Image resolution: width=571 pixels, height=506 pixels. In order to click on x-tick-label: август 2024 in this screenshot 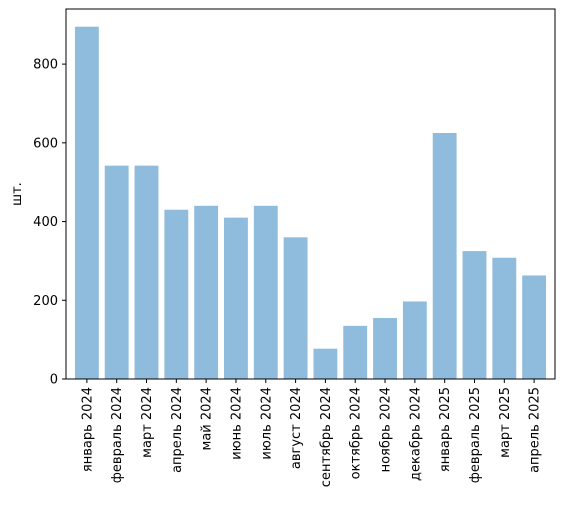, I will do `click(296, 428)`.